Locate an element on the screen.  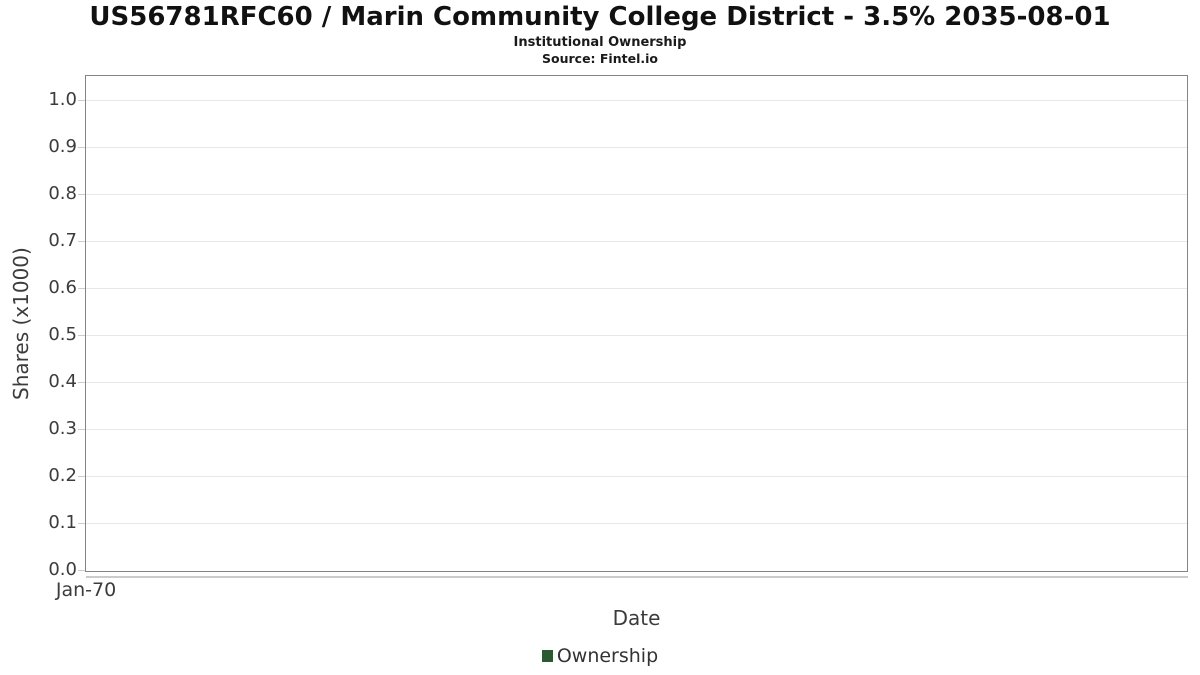
y-tick-label: 0.7 is located at coordinates (62, 240).